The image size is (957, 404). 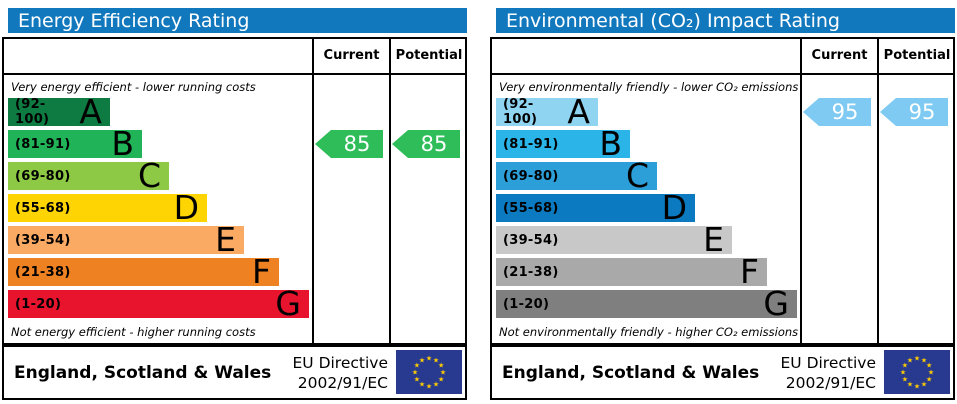 I want to click on current-rating-arrow: 95, so click(x=837, y=112).